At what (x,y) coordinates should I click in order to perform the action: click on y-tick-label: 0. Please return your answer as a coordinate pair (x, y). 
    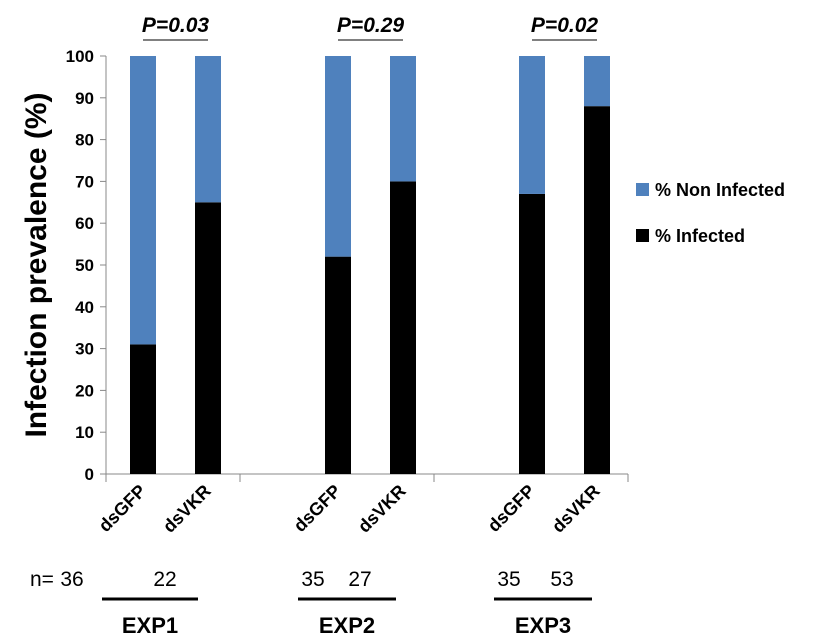
    Looking at the image, I should click on (89, 474).